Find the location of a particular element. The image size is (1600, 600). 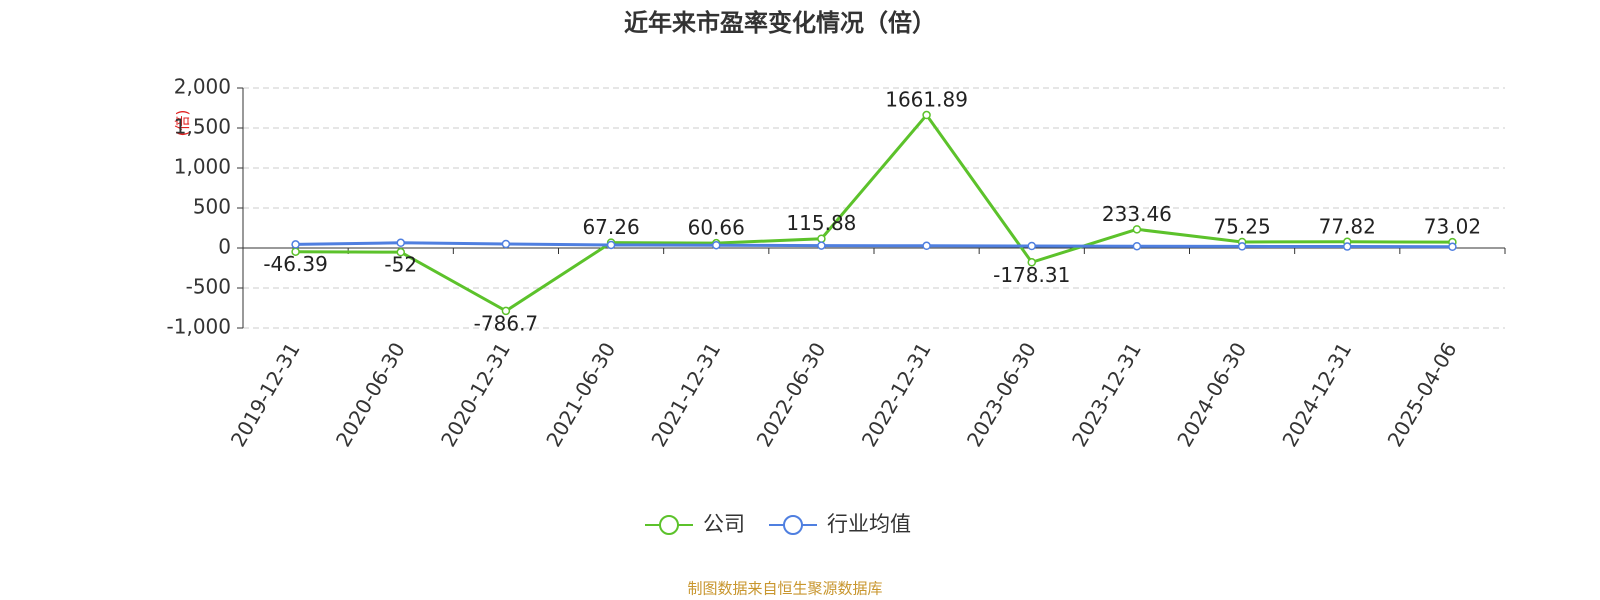

data-label: 233.46 is located at coordinates (1137, 214).